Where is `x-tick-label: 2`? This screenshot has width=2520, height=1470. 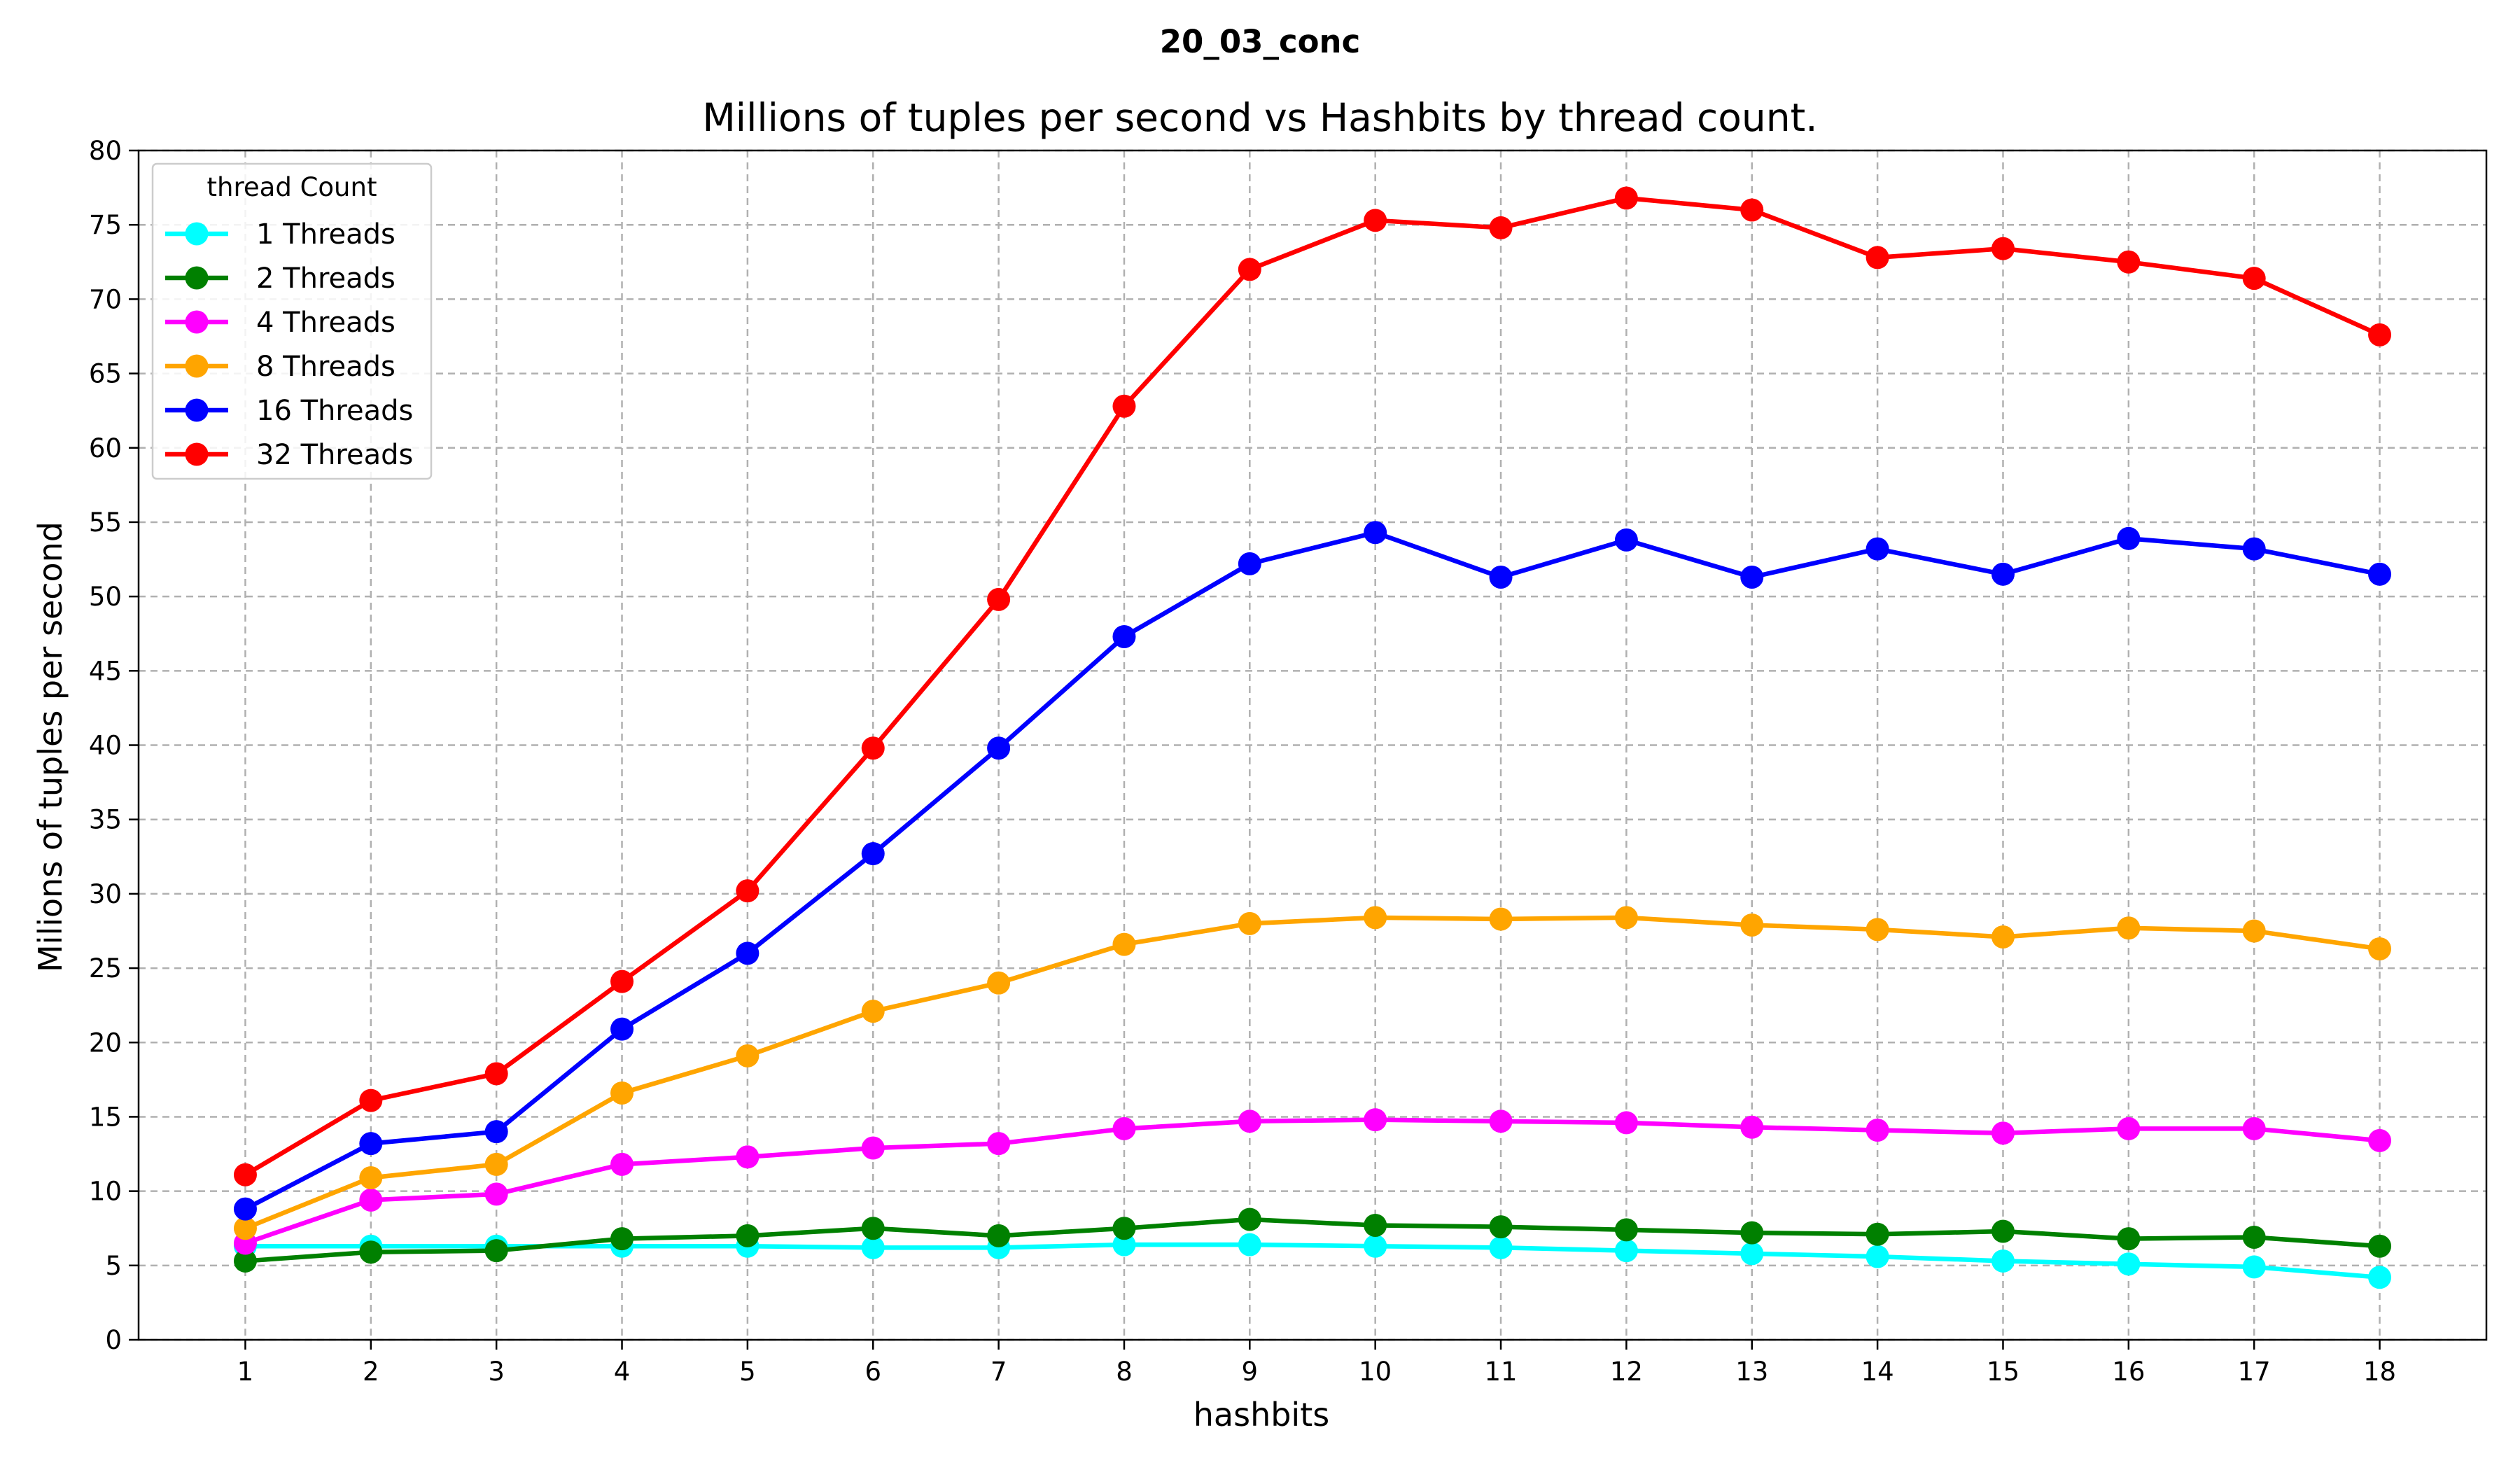
x-tick-label: 2 is located at coordinates (371, 1372).